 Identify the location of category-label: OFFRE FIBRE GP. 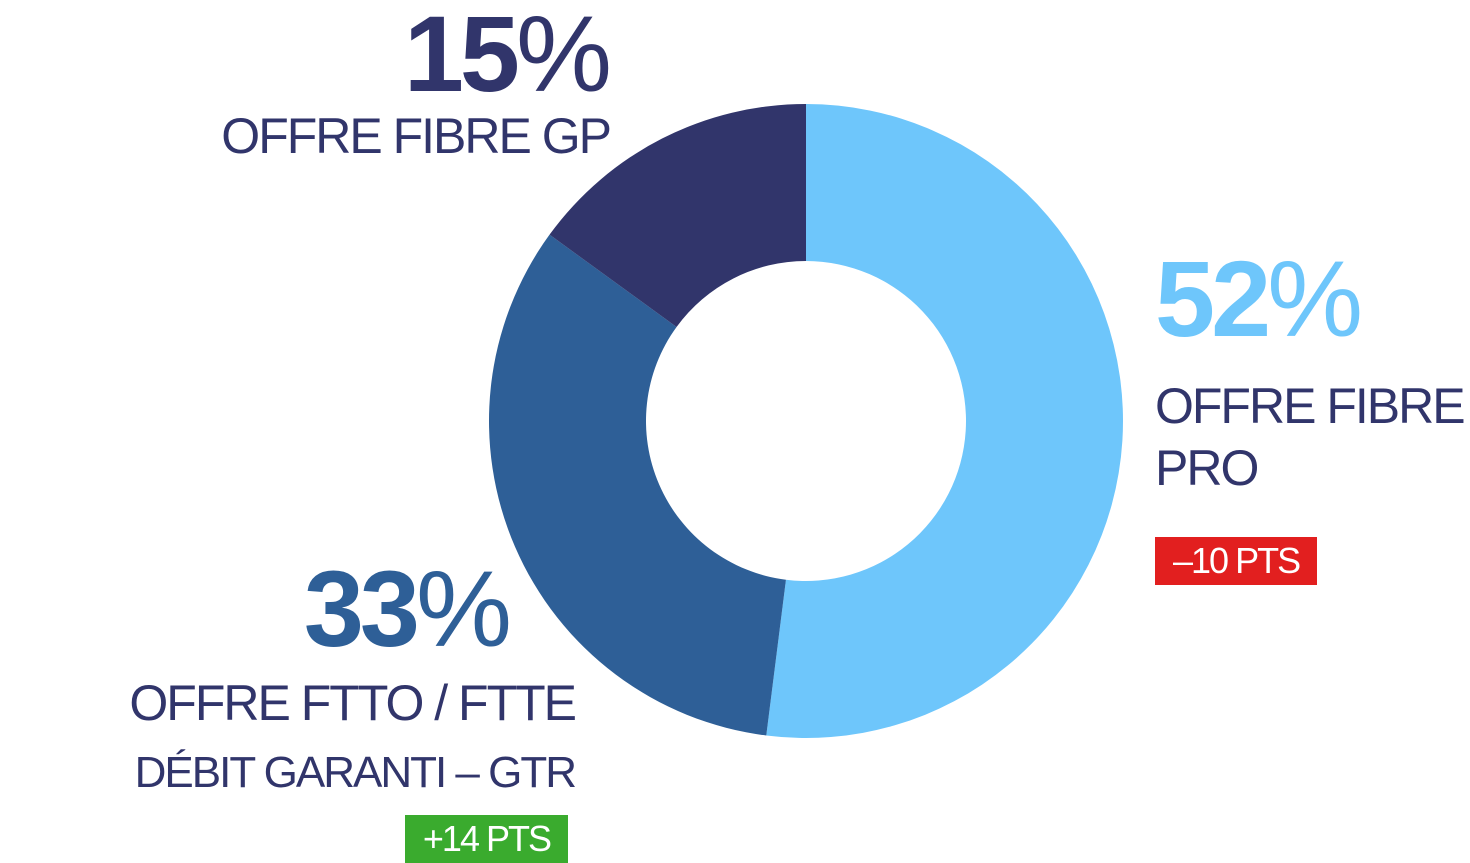
(416, 136).